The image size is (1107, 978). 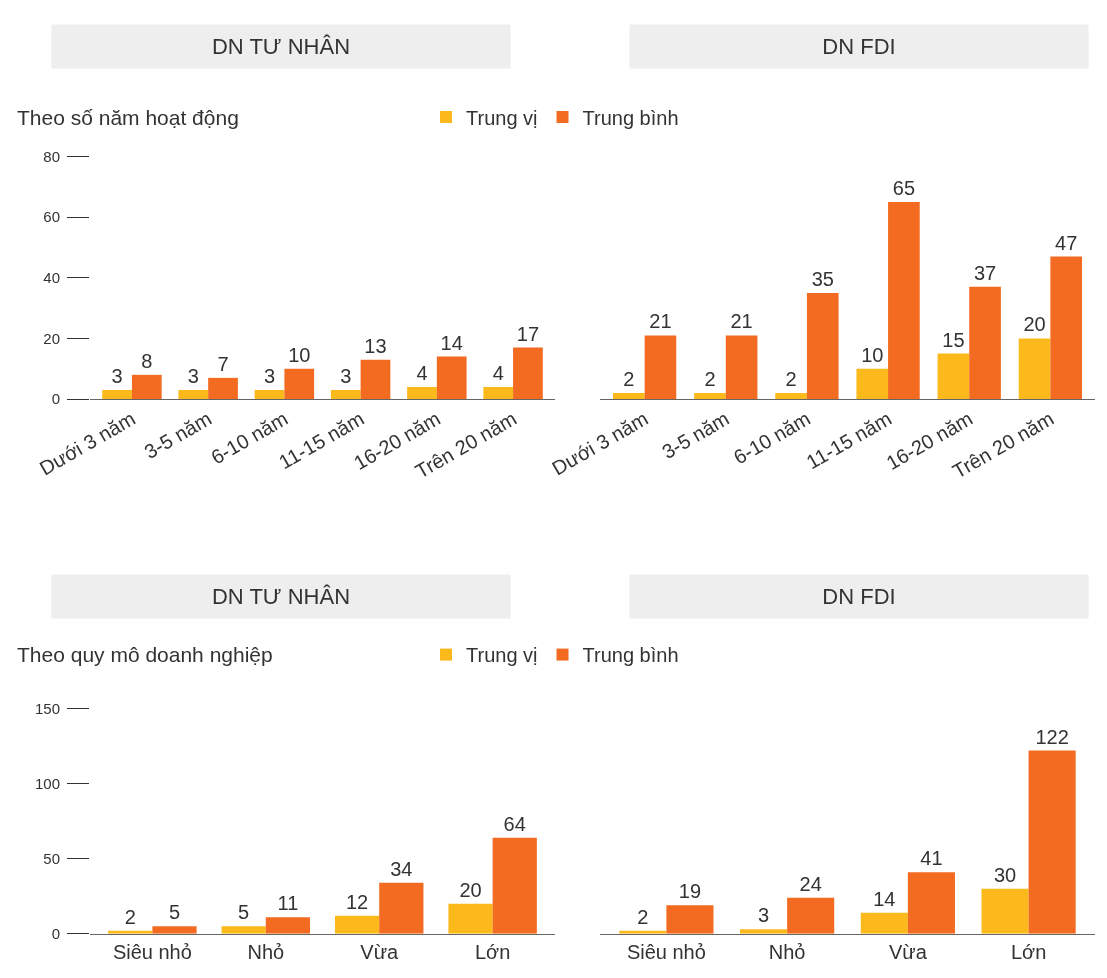 What do you see at coordinates (51, 338) in the screenshot?
I see `y-tick-label: 20` at bounding box center [51, 338].